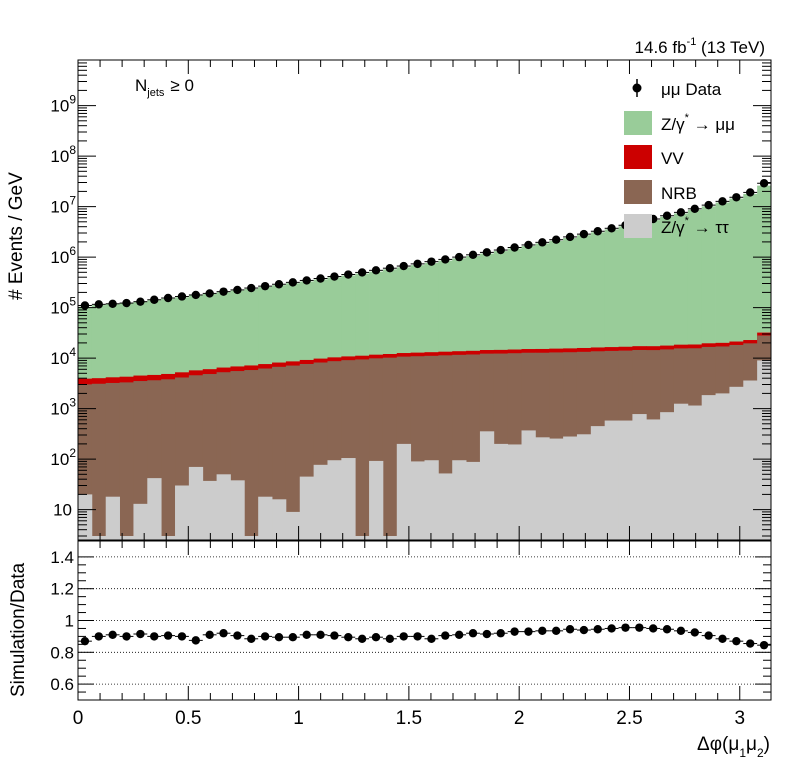 This screenshot has height=772, width=796. What do you see at coordinates (63, 205) in the screenshot?
I see `top-y-tick-label: 10⁷` at bounding box center [63, 205].